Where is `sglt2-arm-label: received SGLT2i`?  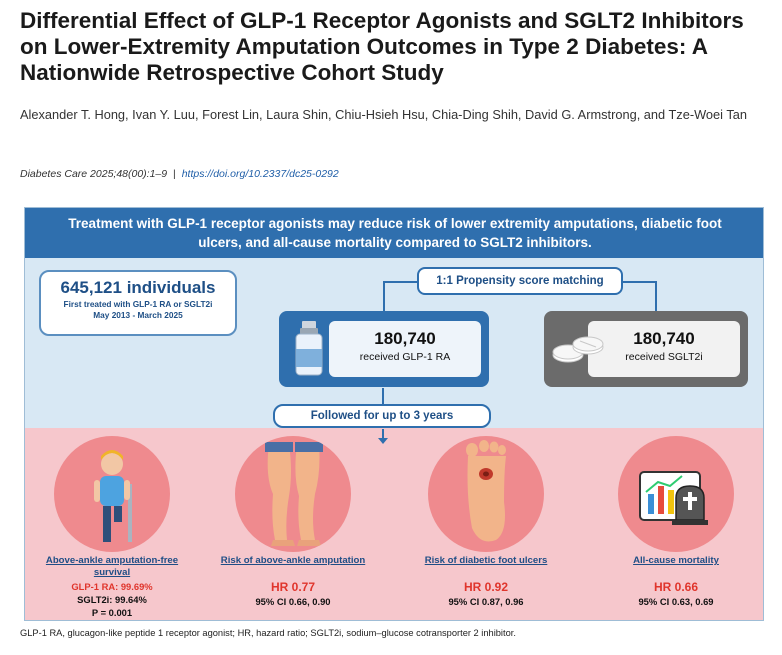
sglt2-arm-label: received SGLT2i is located at coordinates (664, 357).